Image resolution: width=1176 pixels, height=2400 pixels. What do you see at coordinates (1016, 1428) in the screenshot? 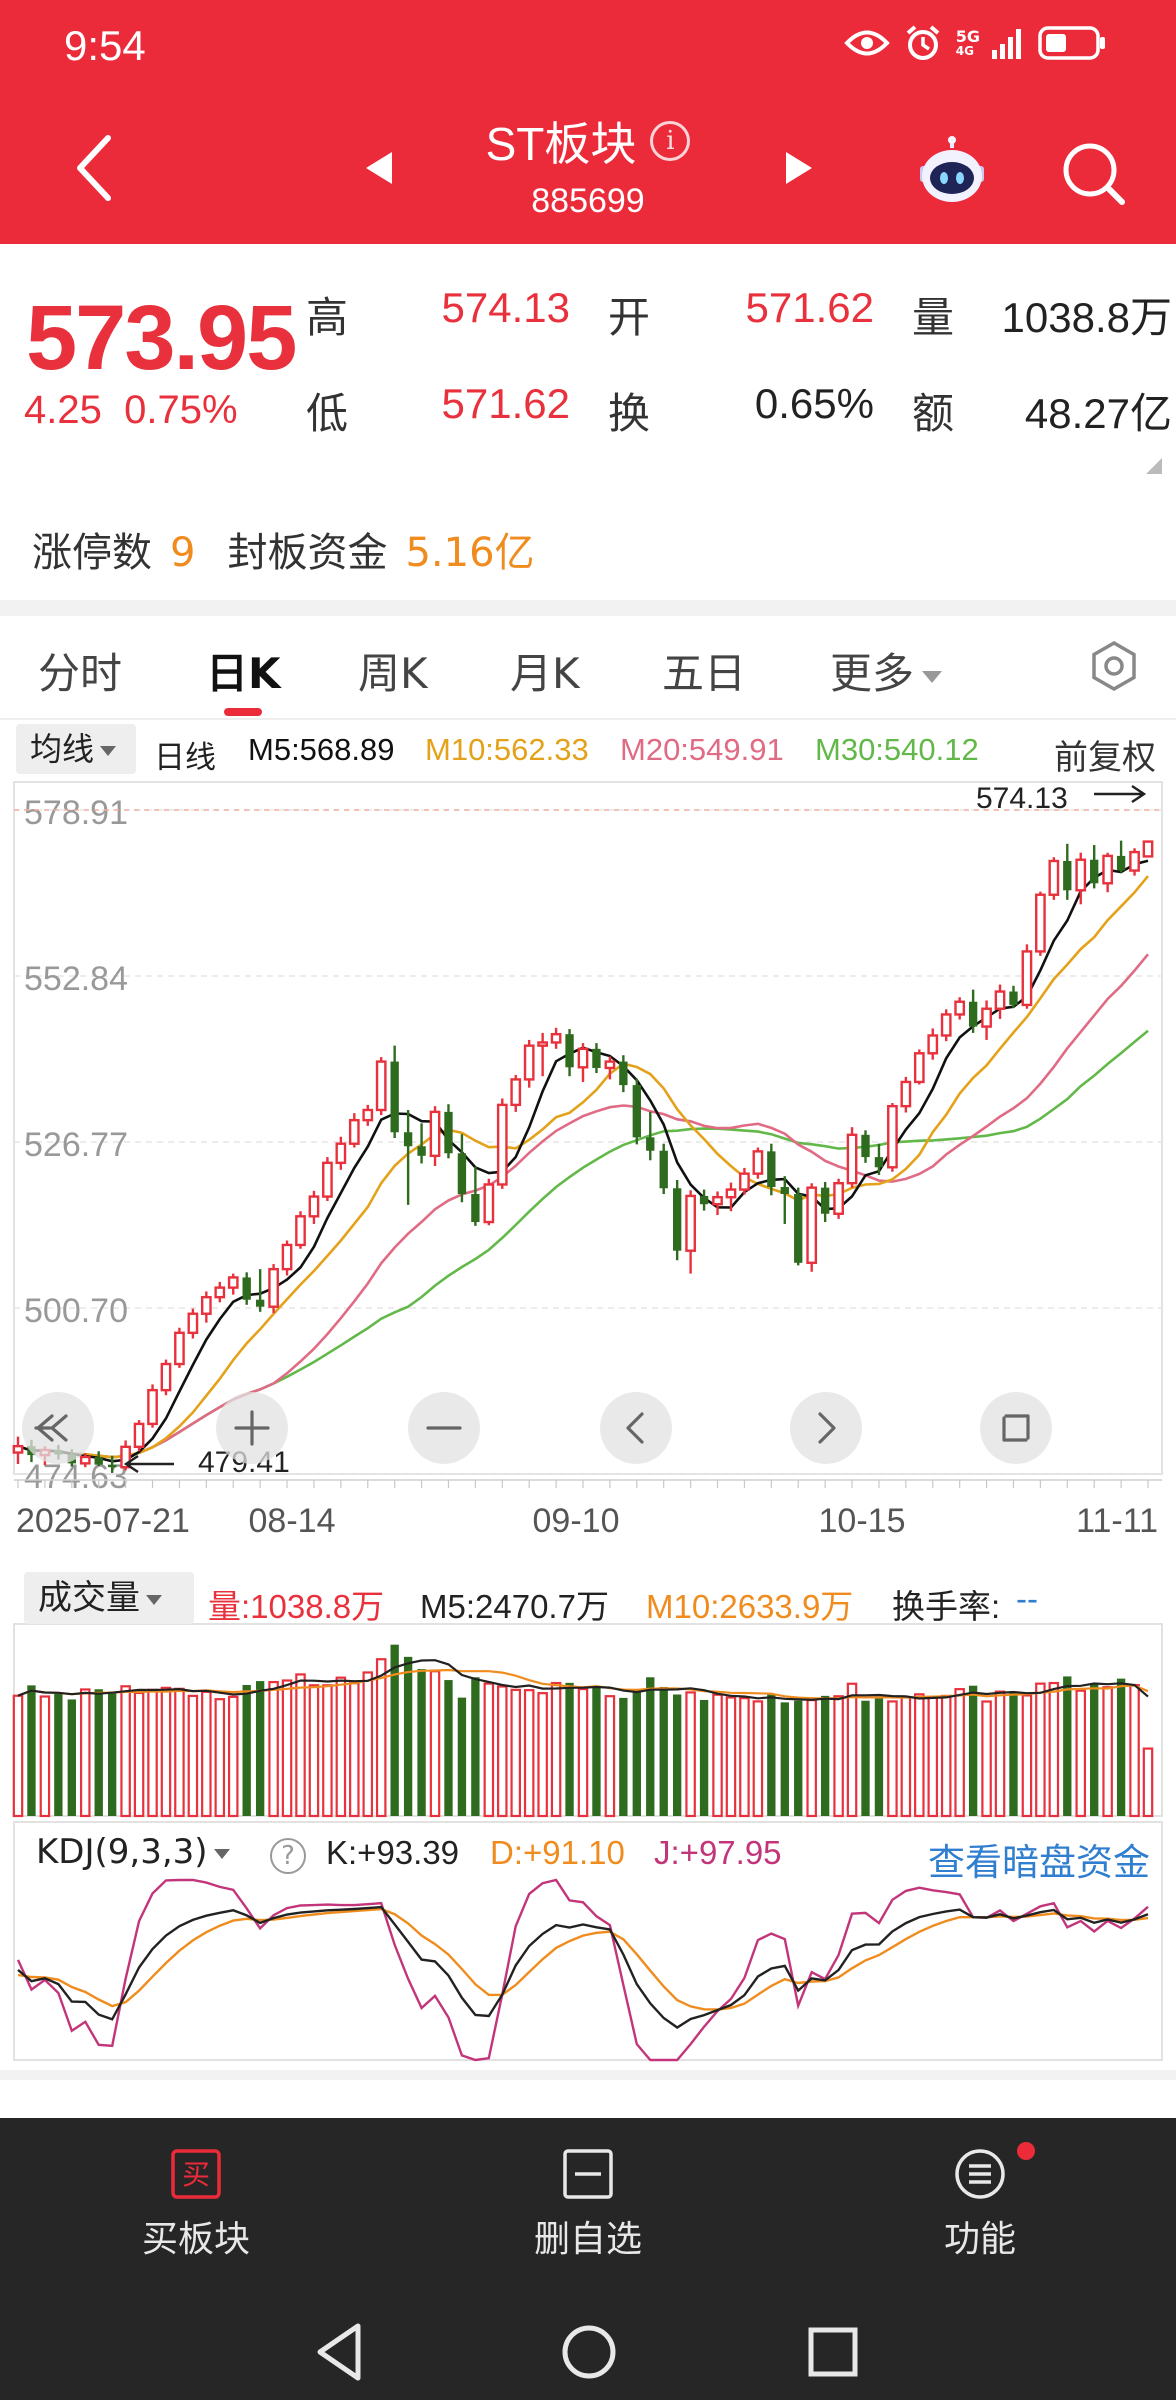
I see `fullscreen-button` at bounding box center [1016, 1428].